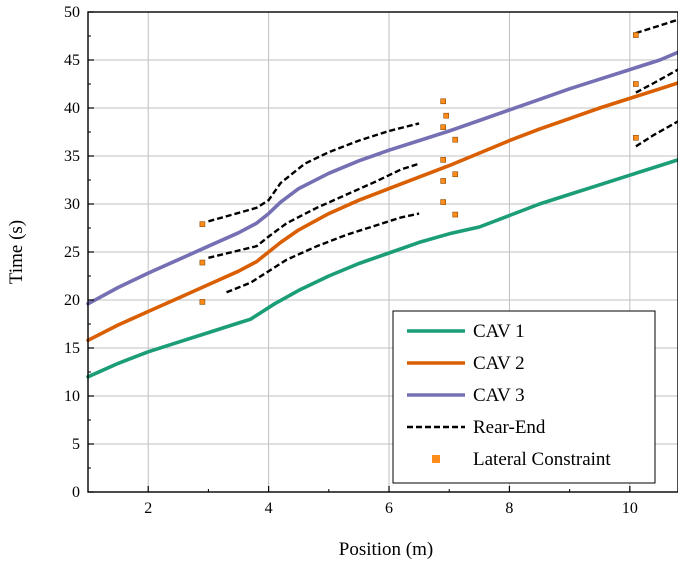 This screenshot has width=678, height=563. I want to click on legend-box, so click(524, 397).